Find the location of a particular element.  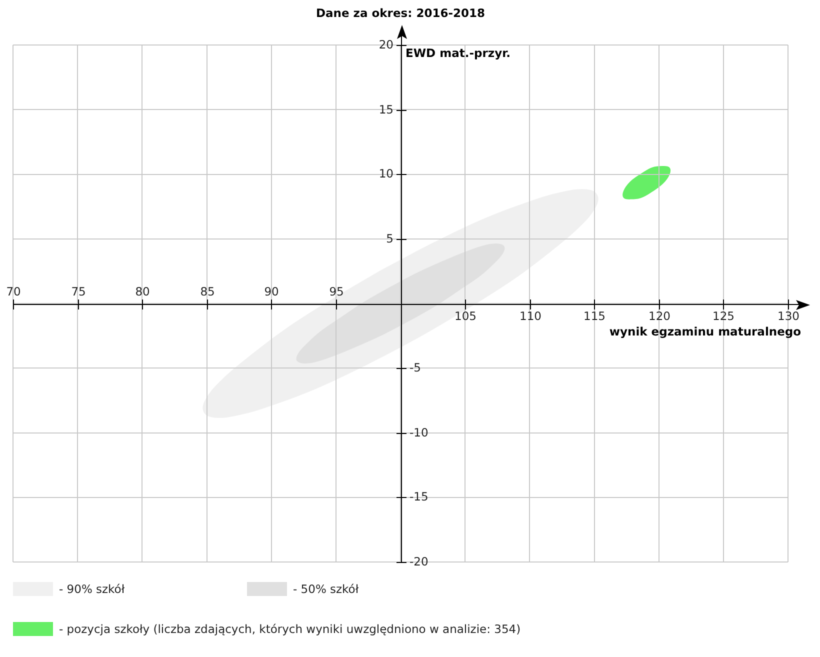

y-tick-label: -10 is located at coordinates (419, 432).